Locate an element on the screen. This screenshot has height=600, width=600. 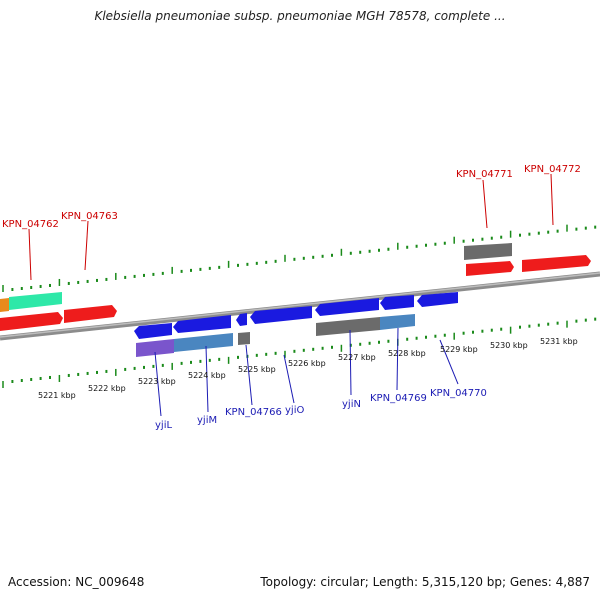
connector-yjio is located at coordinates (289, 379).